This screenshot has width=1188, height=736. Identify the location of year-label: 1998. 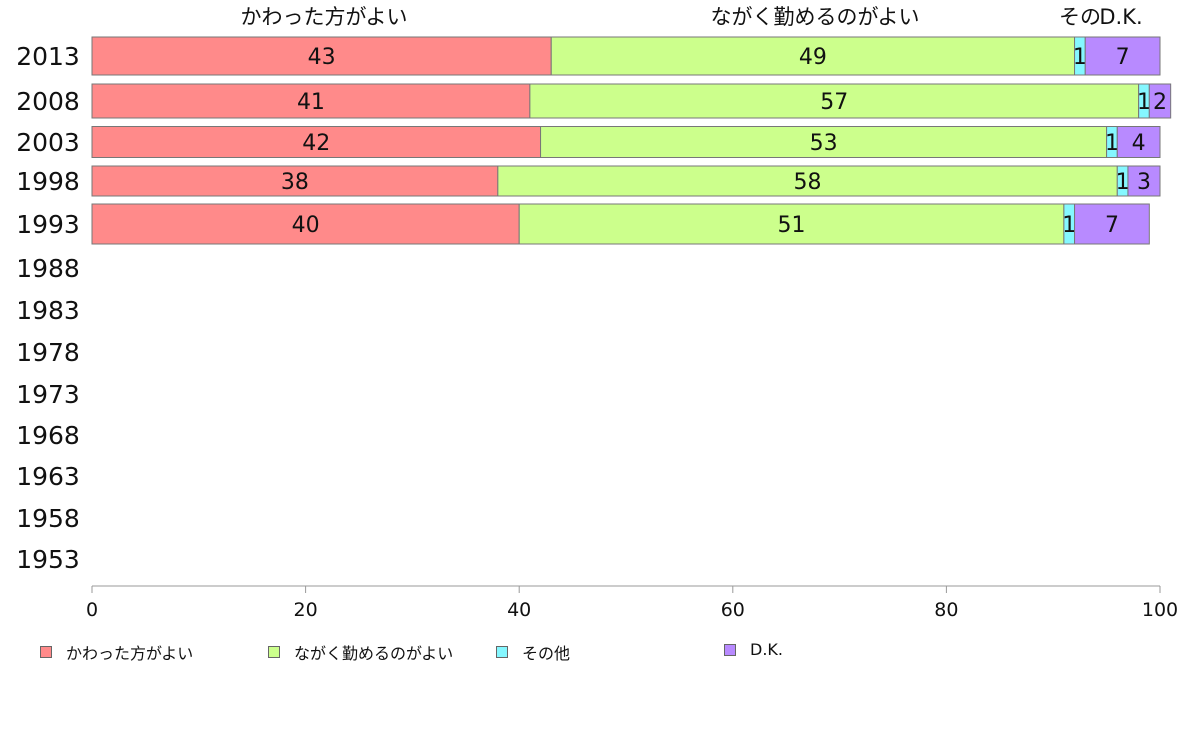
(48, 181).